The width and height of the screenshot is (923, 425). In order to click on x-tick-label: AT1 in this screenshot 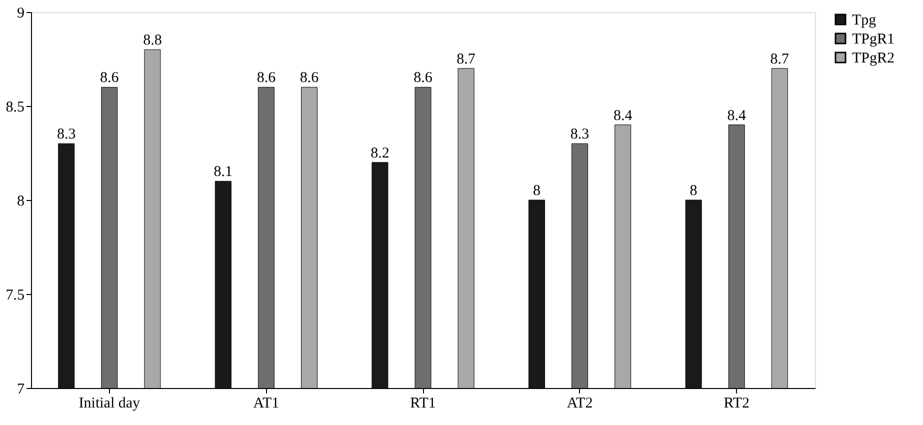, I will do `click(266, 404)`.